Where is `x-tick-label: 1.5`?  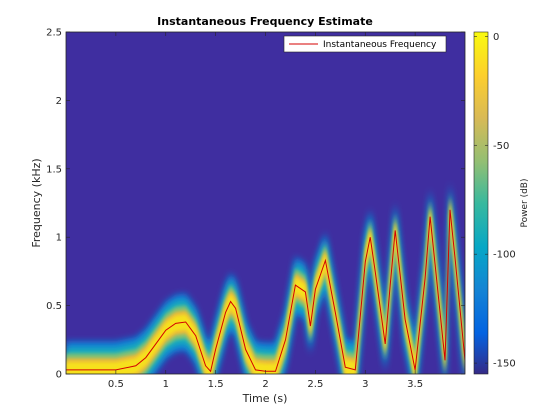 x-tick-label: 1.5 is located at coordinates (216, 384).